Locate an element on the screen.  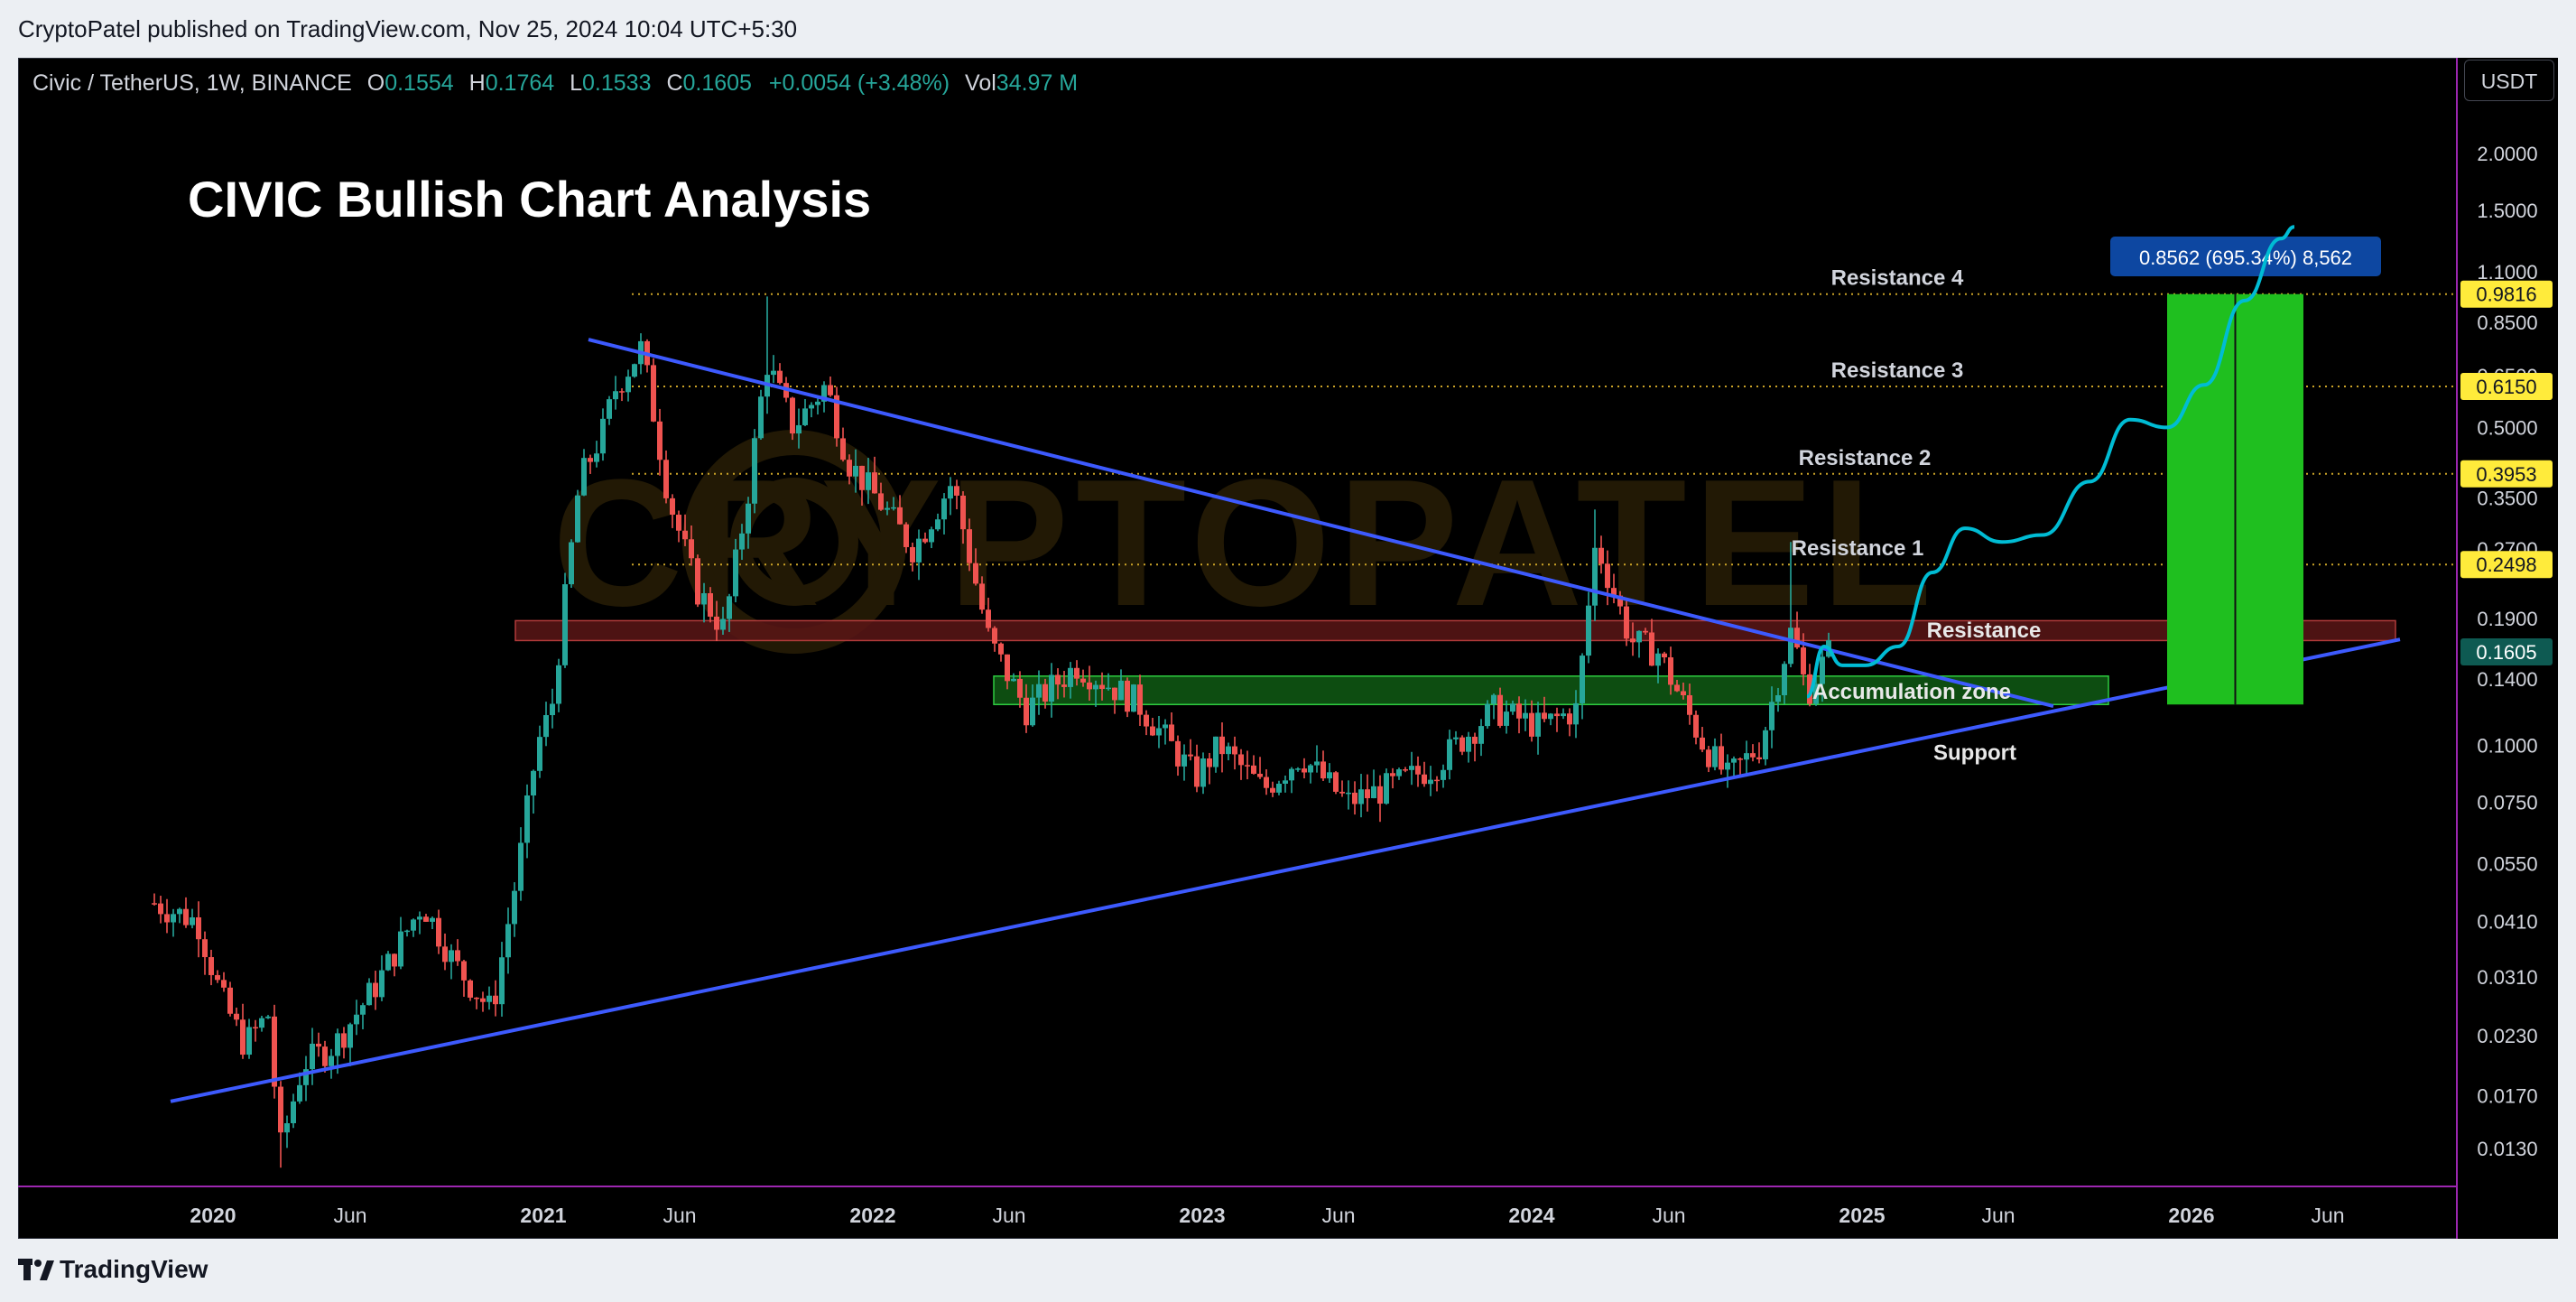
price-tick-label: 0.0130 is located at coordinates (2507, 1149).